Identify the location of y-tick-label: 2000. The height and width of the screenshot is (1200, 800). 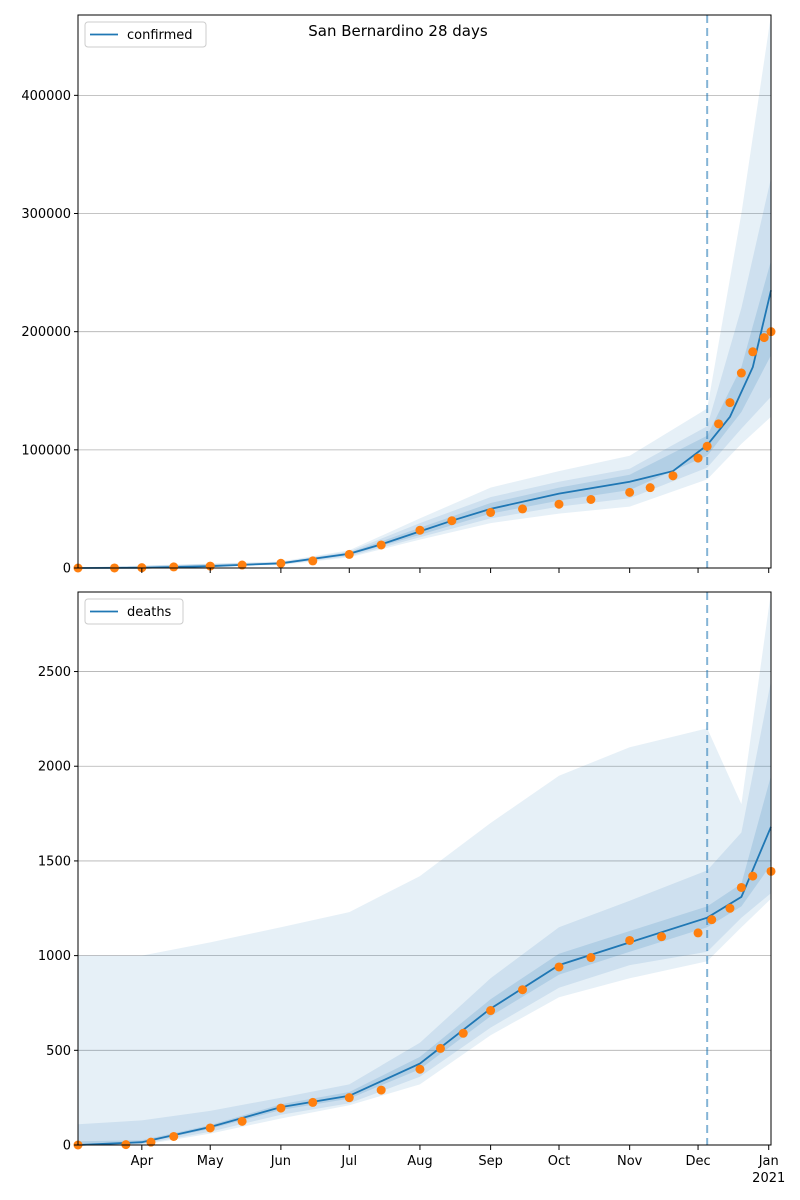
(54, 767).